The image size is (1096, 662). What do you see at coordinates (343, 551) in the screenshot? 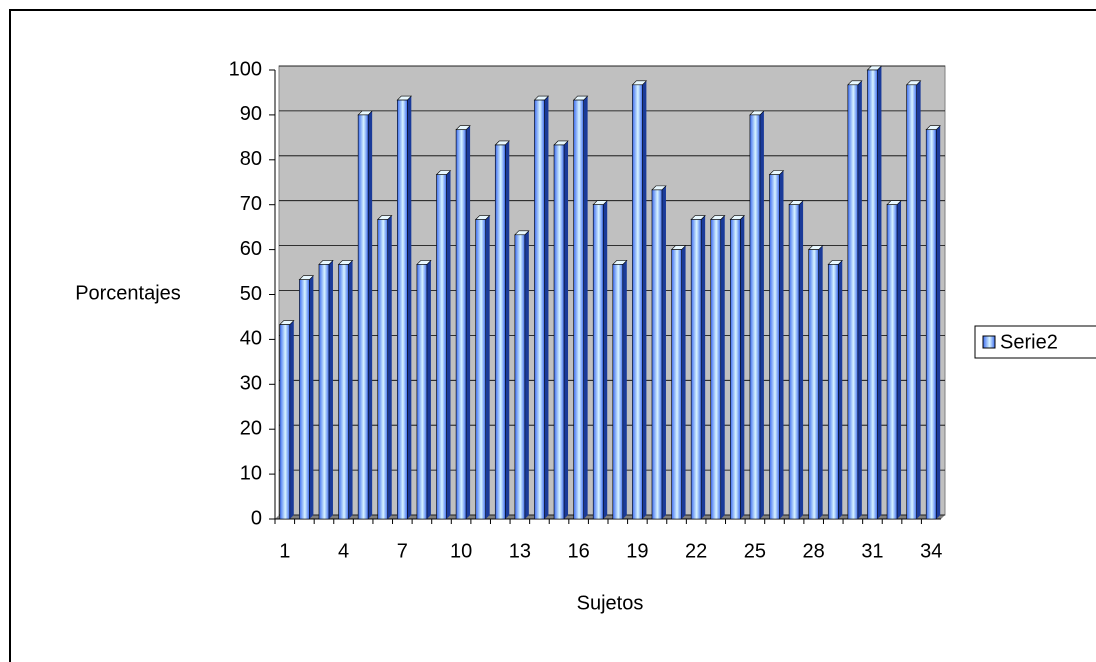
I see `x-tick-label: 4` at bounding box center [343, 551].